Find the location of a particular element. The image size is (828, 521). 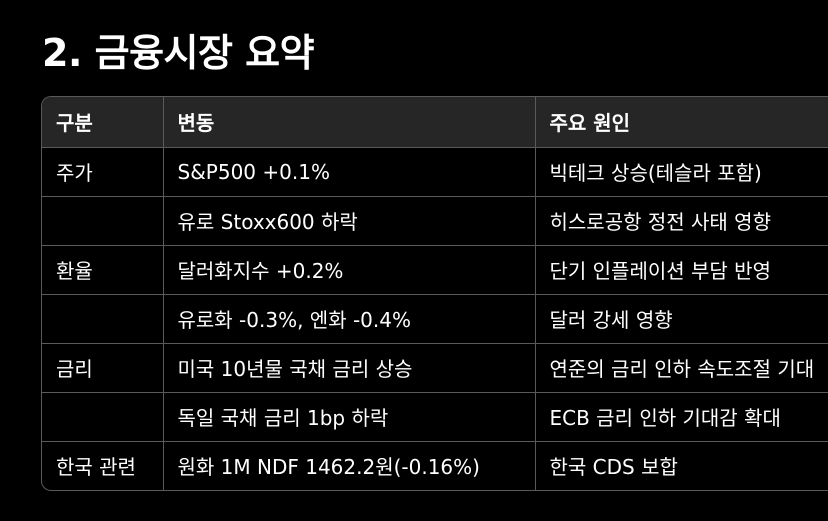

cell-change: S&P500 +0.1% is located at coordinates (349, 172).